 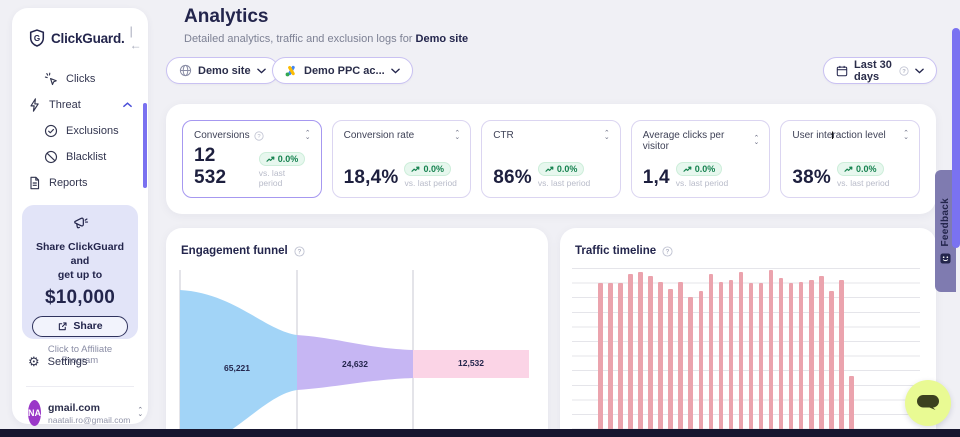 What do you see at coordinates (34, 183) in the screenshot?
I see `document-icon` at bounding box center [34, 183].